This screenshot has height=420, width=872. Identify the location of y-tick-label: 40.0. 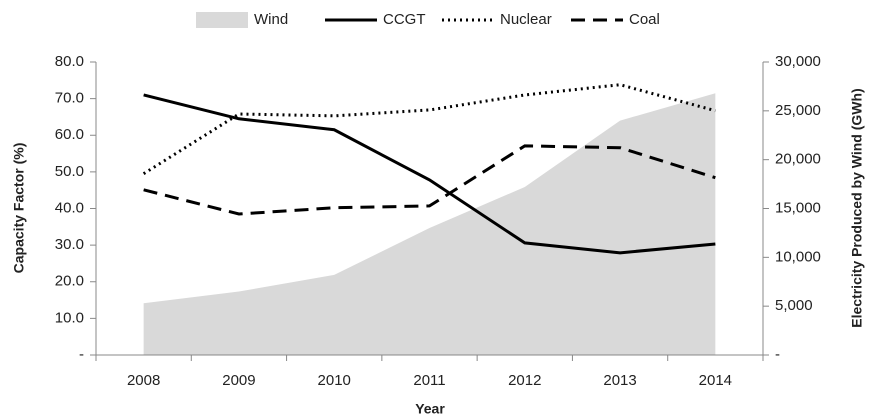
(69, 207).